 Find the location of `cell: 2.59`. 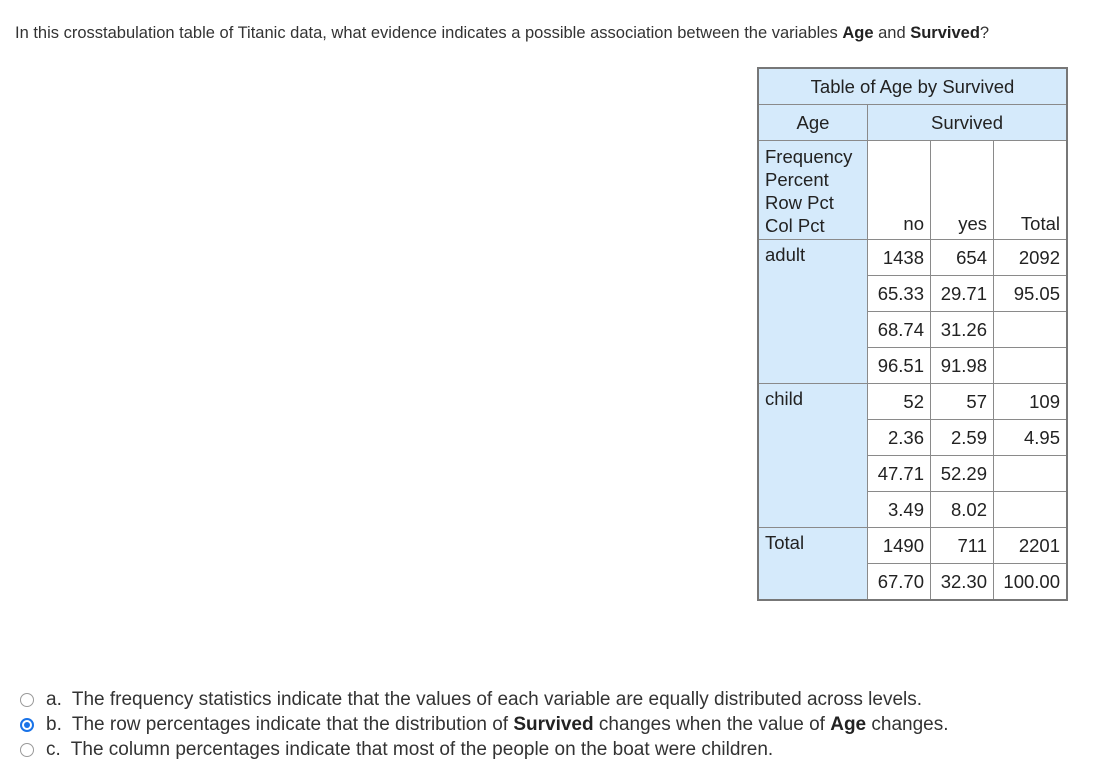

cell: 2.59 is located at coordinates (962, 437).